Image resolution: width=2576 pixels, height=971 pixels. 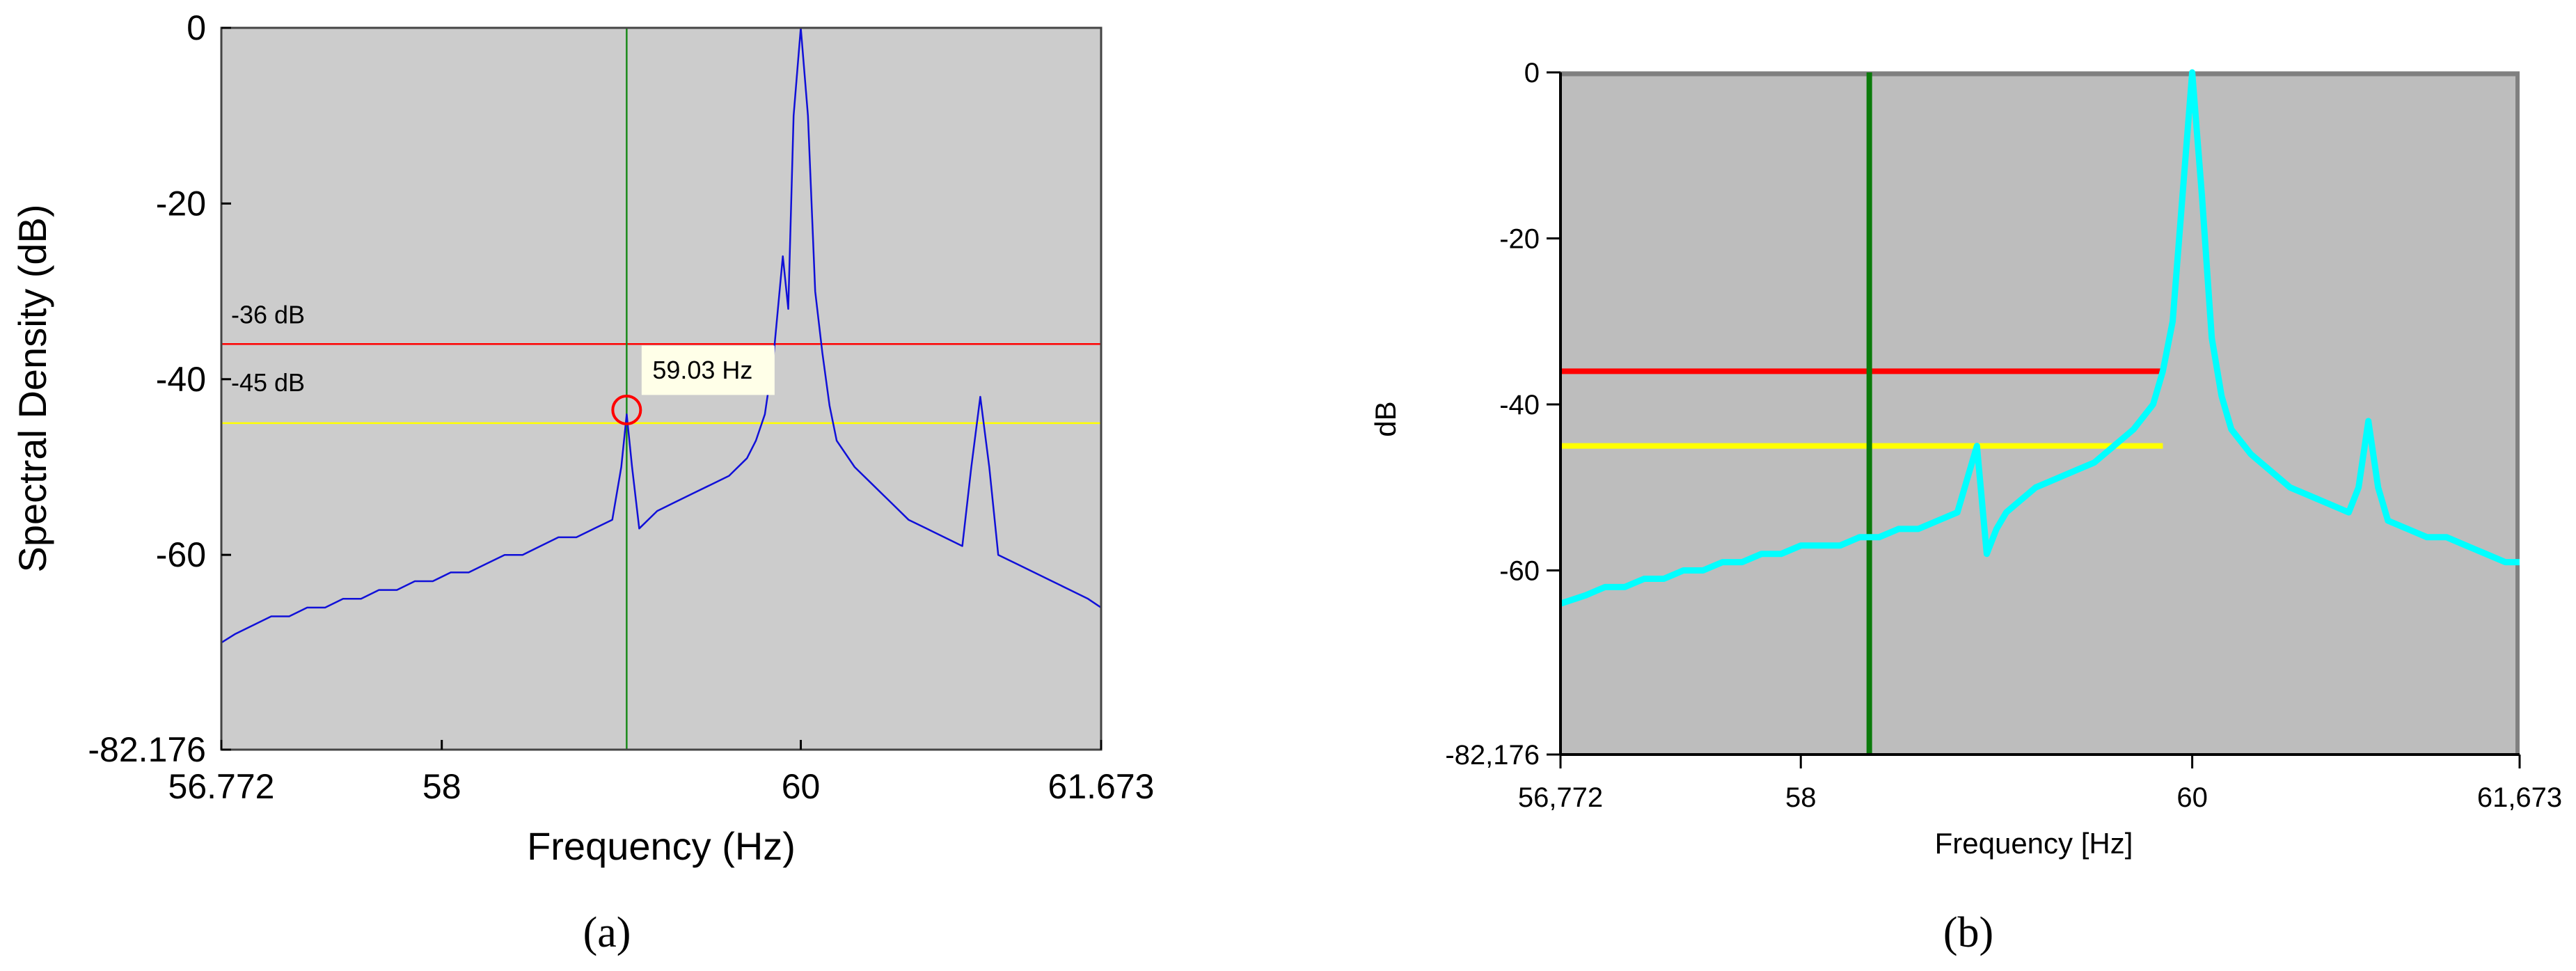 I want to click on y-axis-label-a: Spectral Density (dB), so click(x=32, y=388).